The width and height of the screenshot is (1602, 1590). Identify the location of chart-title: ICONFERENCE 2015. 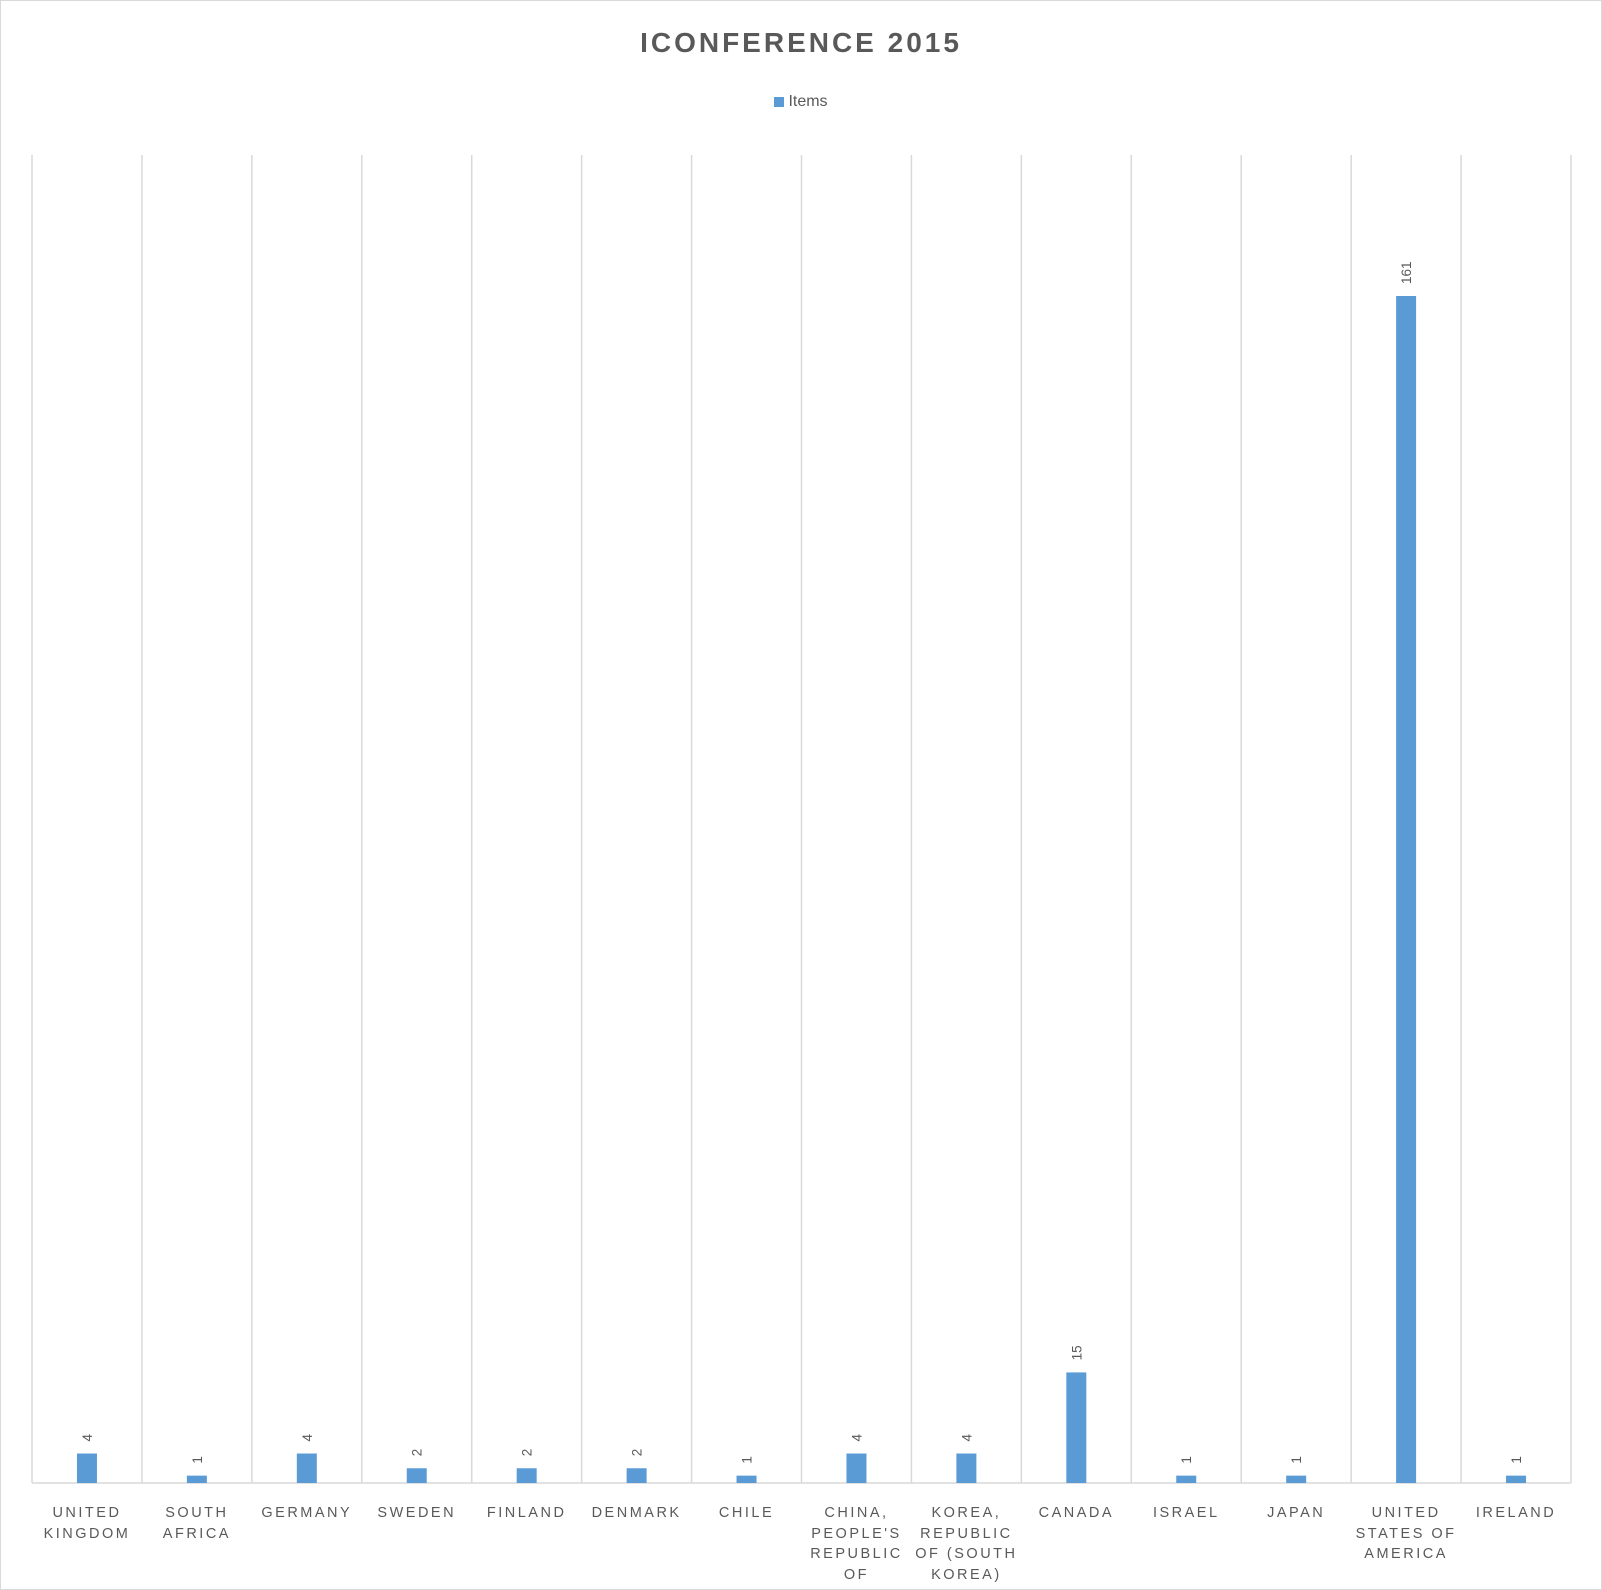
(801, 42).